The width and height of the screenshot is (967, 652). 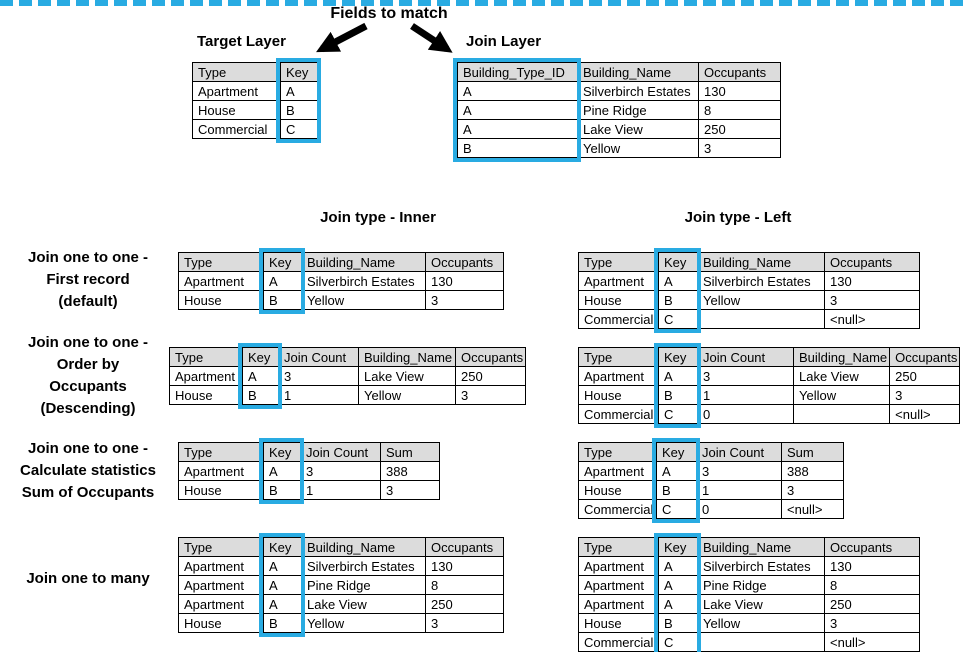 I want to click on table-cell, so click(x=841, y=414).